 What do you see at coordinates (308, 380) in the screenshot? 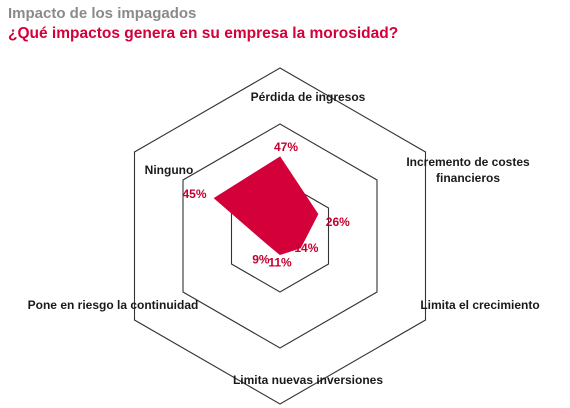
I see `category-label-4: Limita nuevas inversiones` at bounding box center [308, 380].